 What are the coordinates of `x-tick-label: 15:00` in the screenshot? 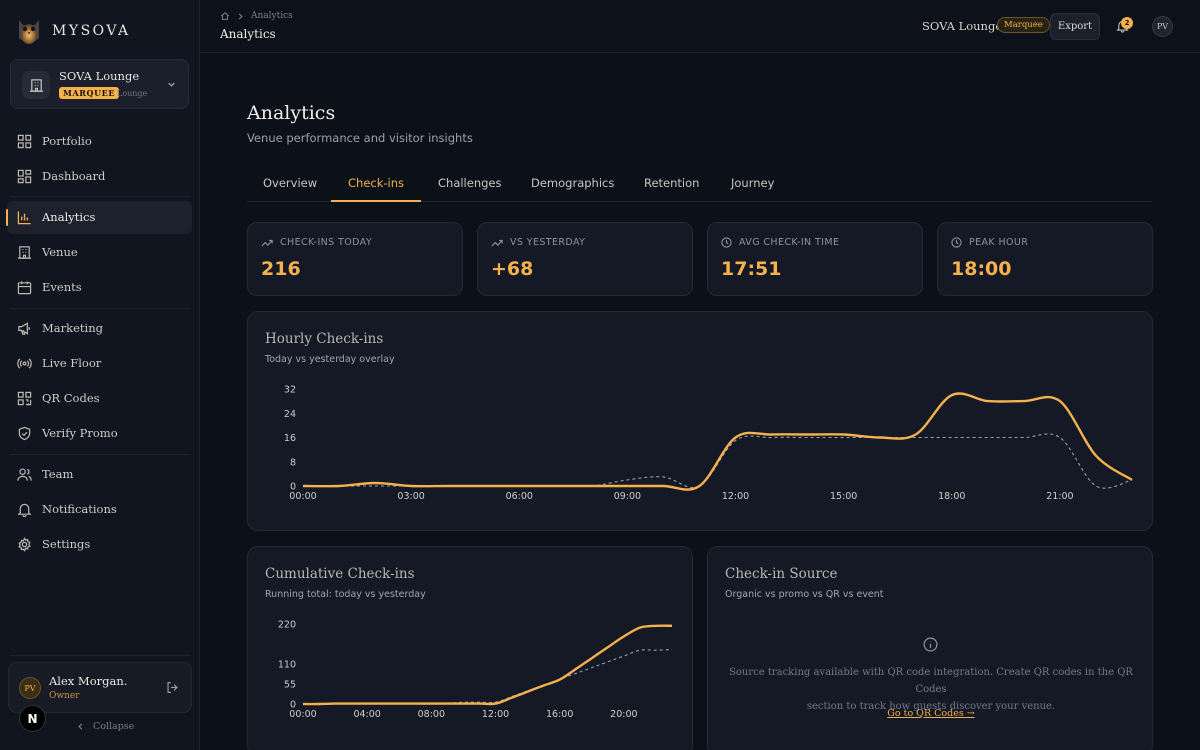 It's located at (843, 496).